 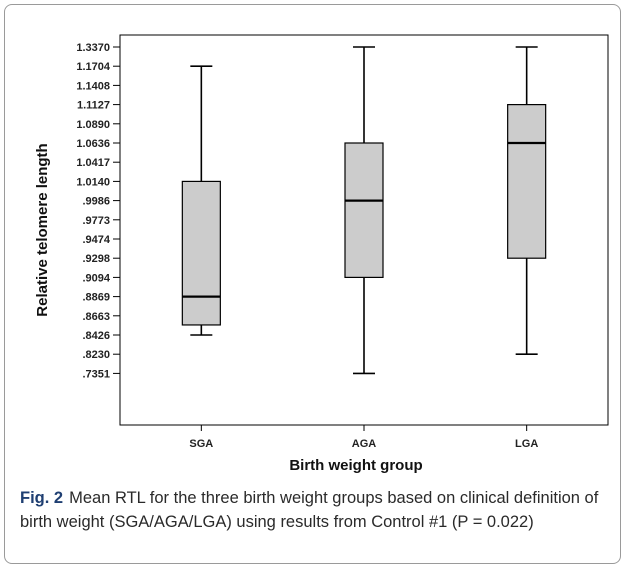 I want to click on x-tick-label: SGA, so click(x=201, y=444).